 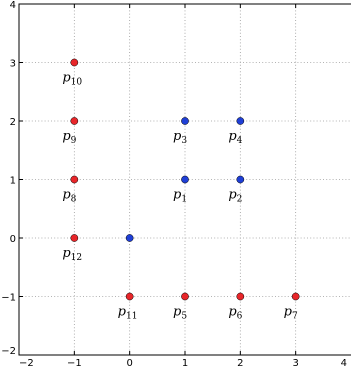 I want to click on x-tick-label: 1, so click(x=185, y=363).